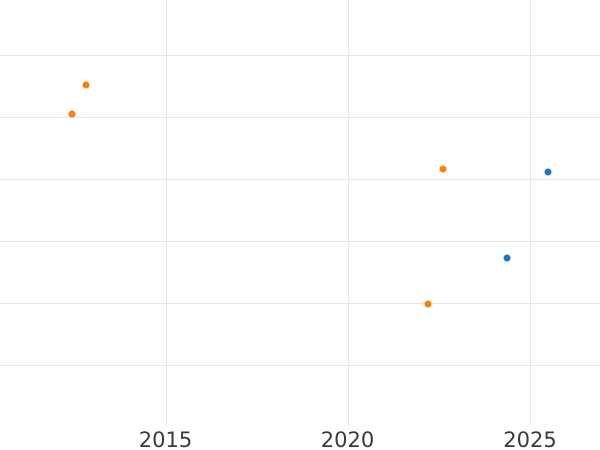 Image resolution: width=600 pixels, height=450 pixels. I want to click on x-tick-label: 2025, so click(530, 439).